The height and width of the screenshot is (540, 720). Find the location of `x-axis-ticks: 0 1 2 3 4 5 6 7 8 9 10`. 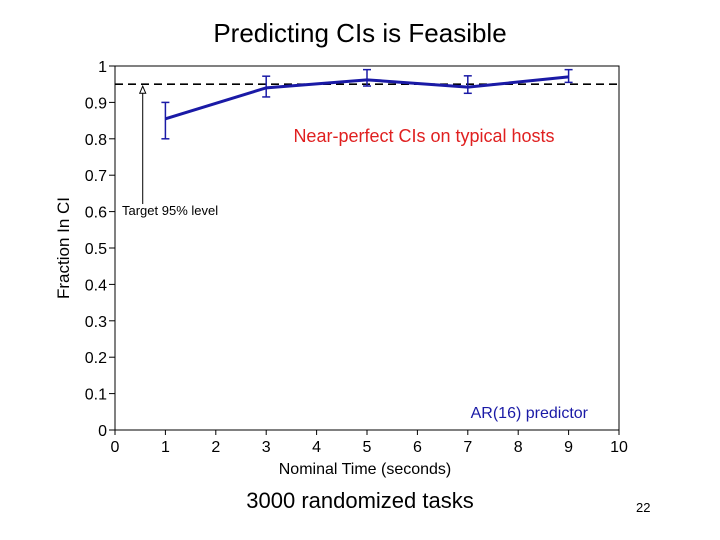

x-axis-ticks: 0 1 2 3 4 5 6 7 8 9 10 is located at coordinates (369, 443).